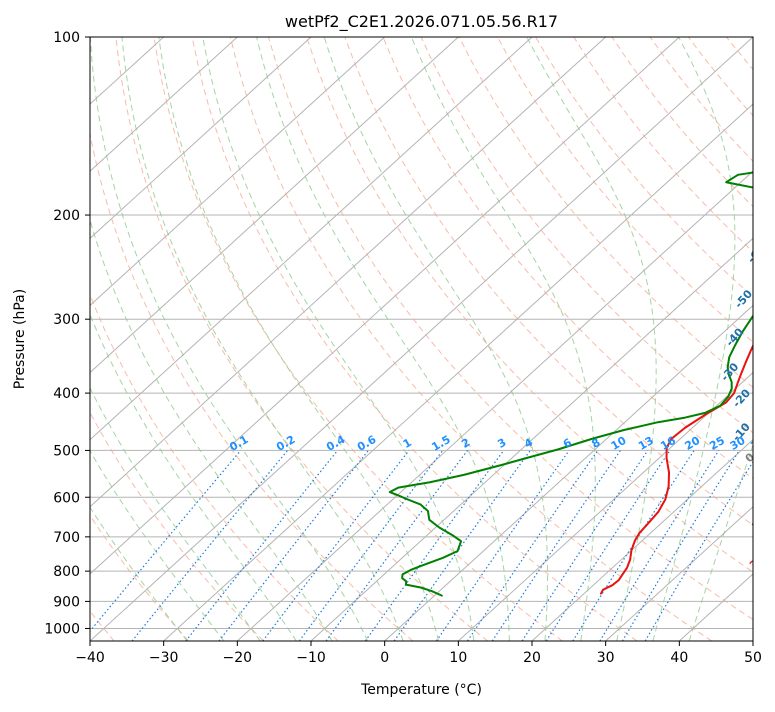 This screenshot has height=712, width=775. What do you see at coordinates (421, 690) in the screenshot?
I see `x-axis-label: Temperature (°C)` at bounding box center [421, 690].